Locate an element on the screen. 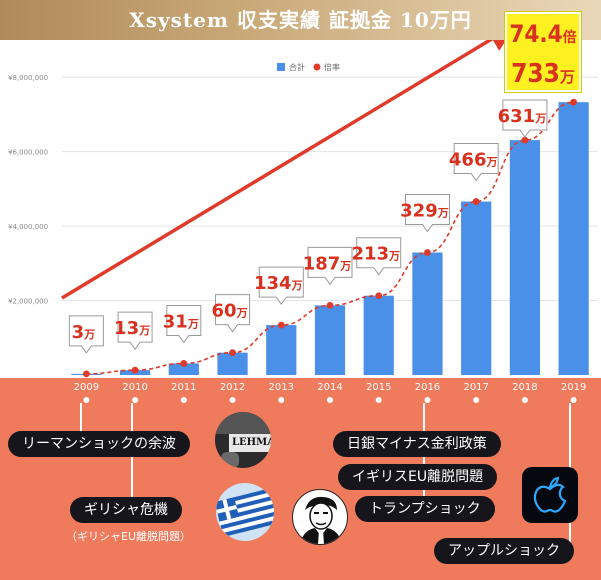 This screenshot has width=601, height=580. data-callout-2009: 3万 is located at coordinates (86, 334).